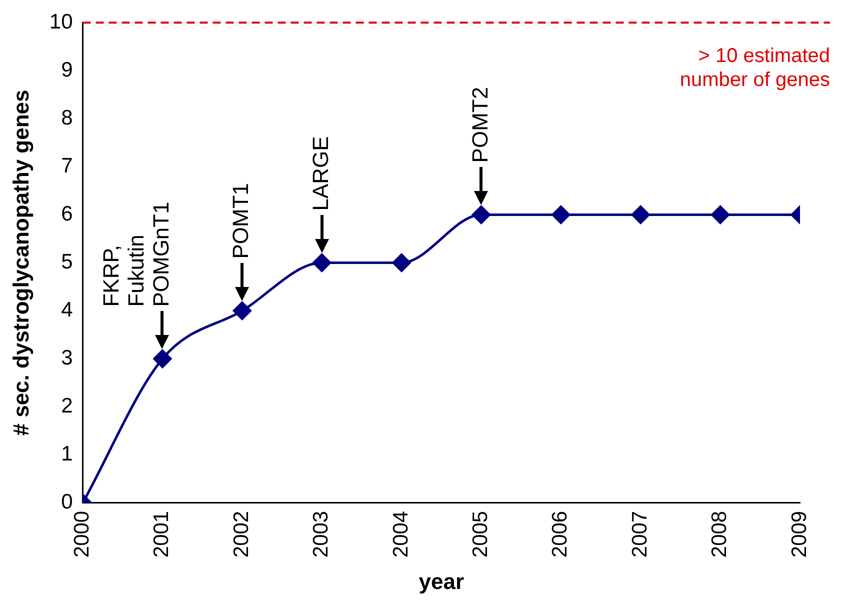 Image resolution: width=845 pixels, height=605 pixels. I want to click on y-tick-label: 5, so click(67, 262).